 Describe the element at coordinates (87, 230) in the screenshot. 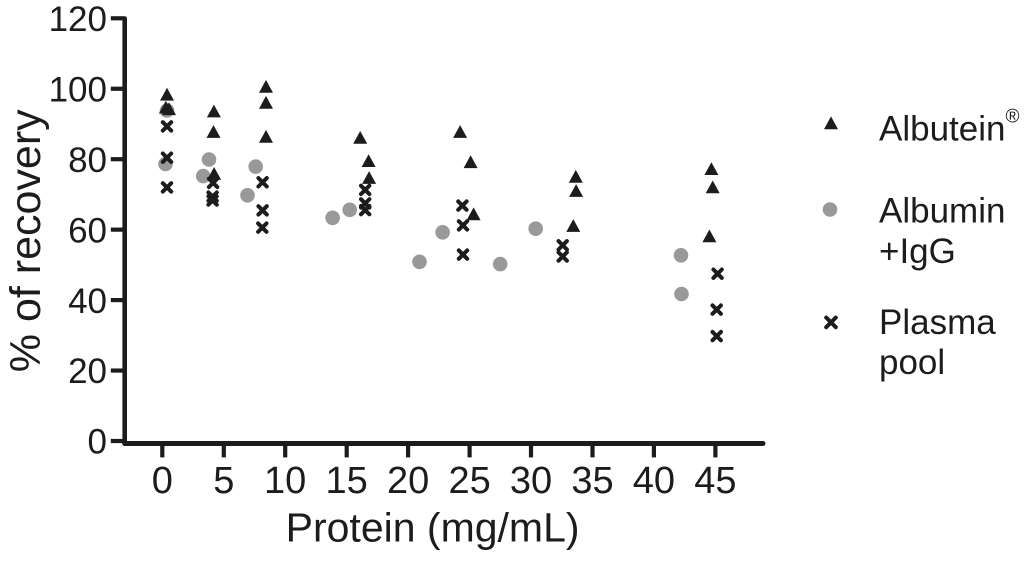

I see `svg-text: 60` at that location.